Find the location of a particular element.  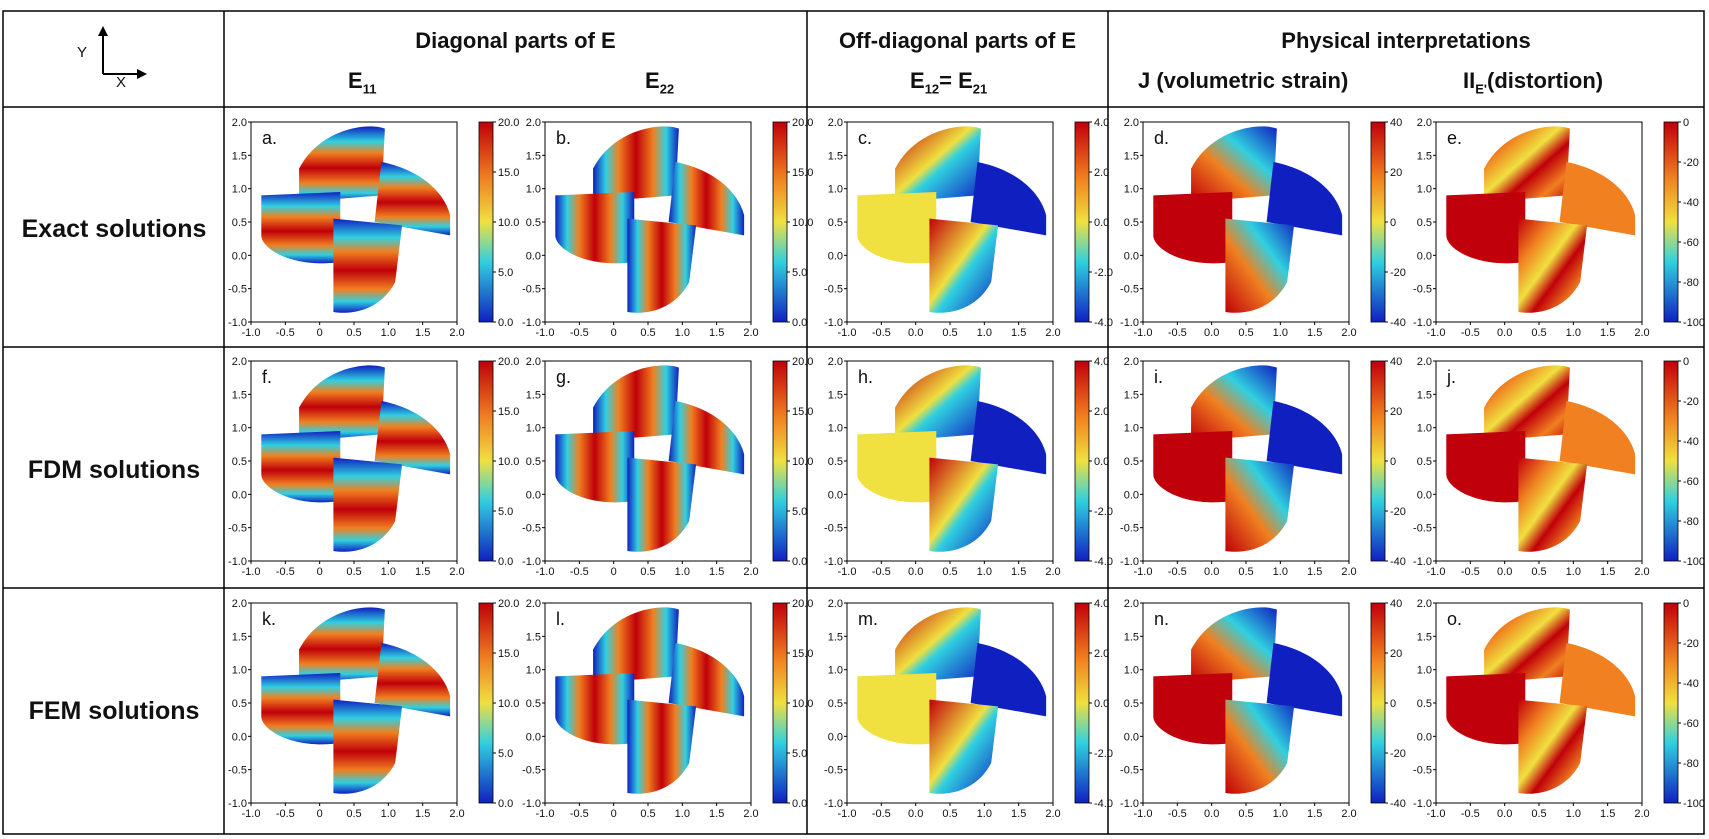

colorbar-label: 40 is located at coordinates (1396, 604).